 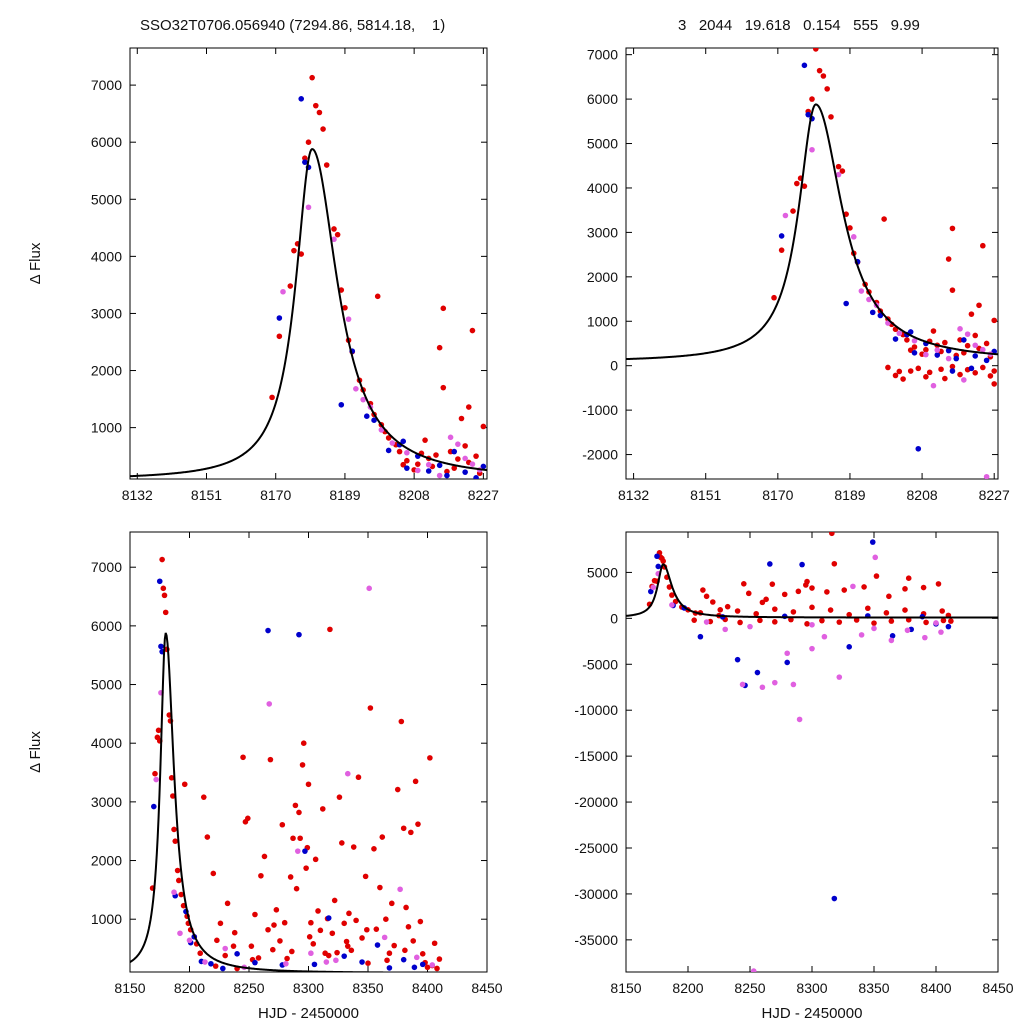 What do you see at coordinates (381, 341) in the screenshot?
I see `series-violet` at bounding box center [381, 341].